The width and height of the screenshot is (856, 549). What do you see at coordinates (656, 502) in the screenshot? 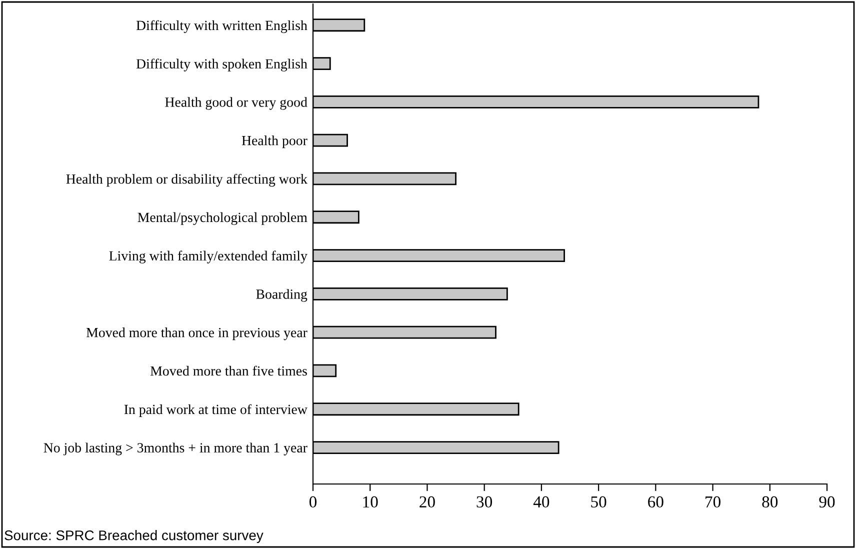
I see `x-tick-label: 60` at bounding box center [656, 502].